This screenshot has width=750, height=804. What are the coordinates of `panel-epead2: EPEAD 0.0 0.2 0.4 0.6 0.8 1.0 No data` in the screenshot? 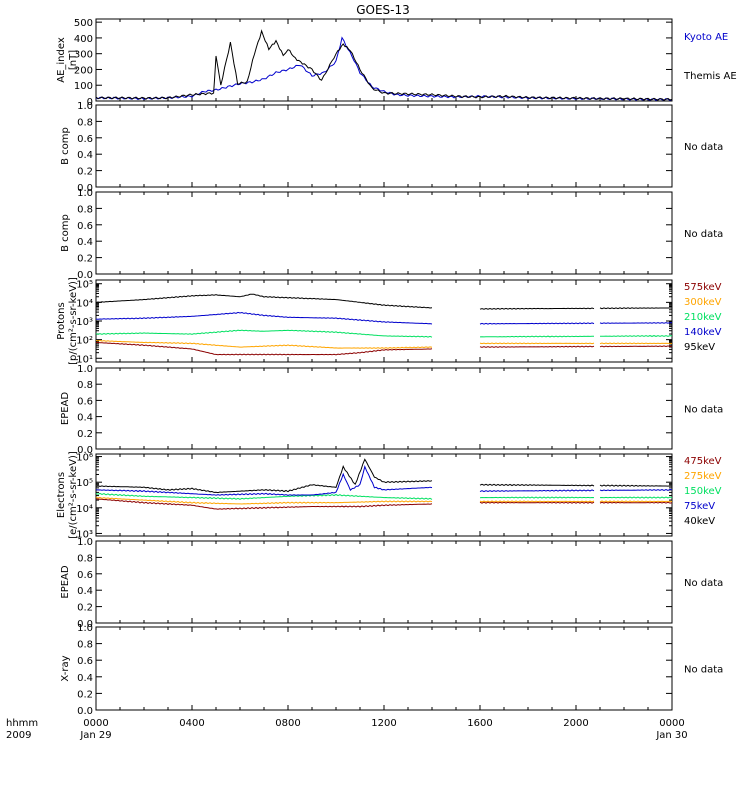 It's located at (391, 583).